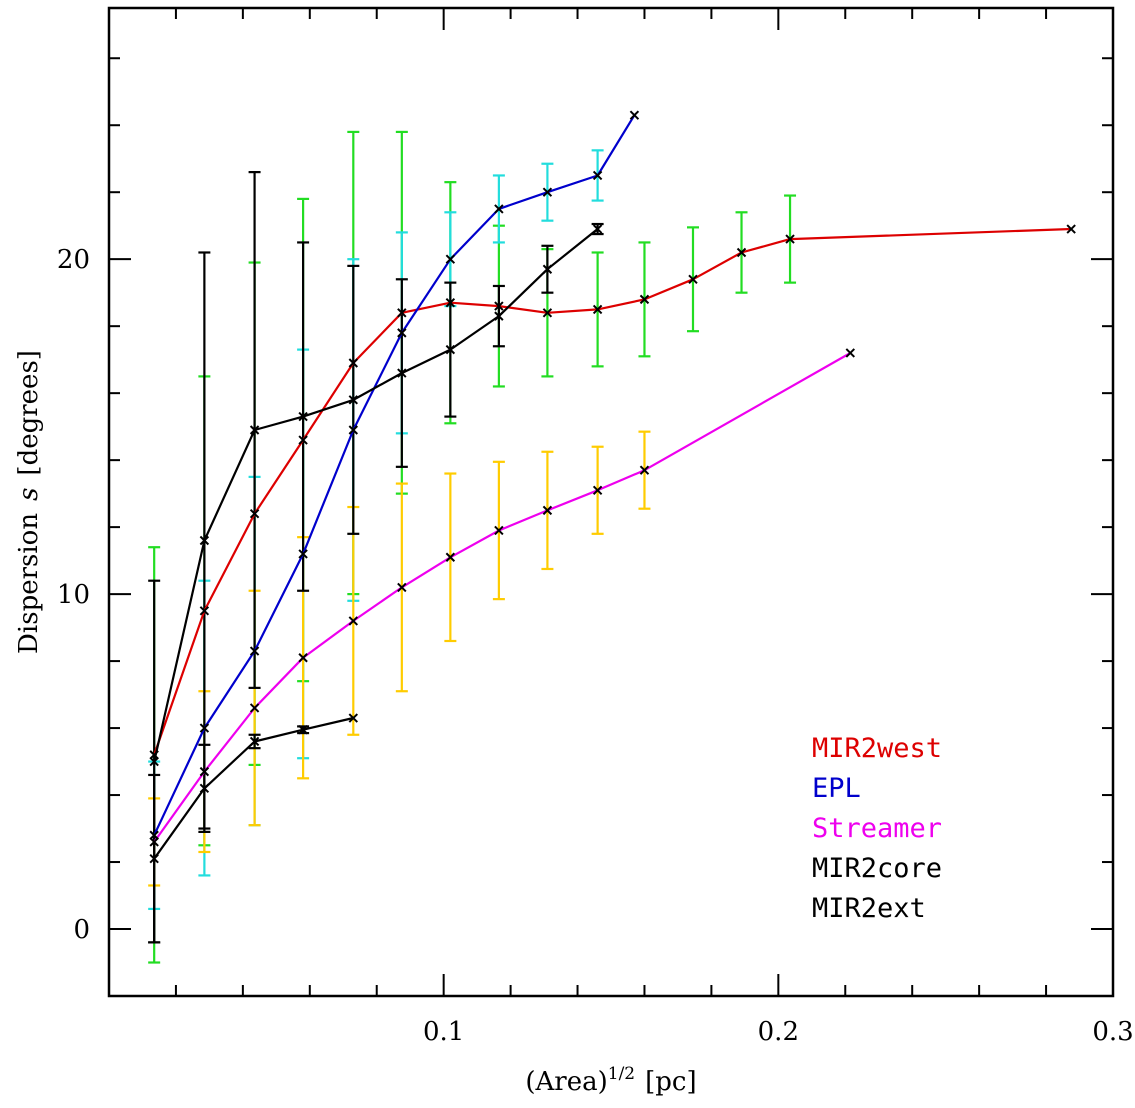  I want to click on legend-item-epl: EPL, so click(836, 788).